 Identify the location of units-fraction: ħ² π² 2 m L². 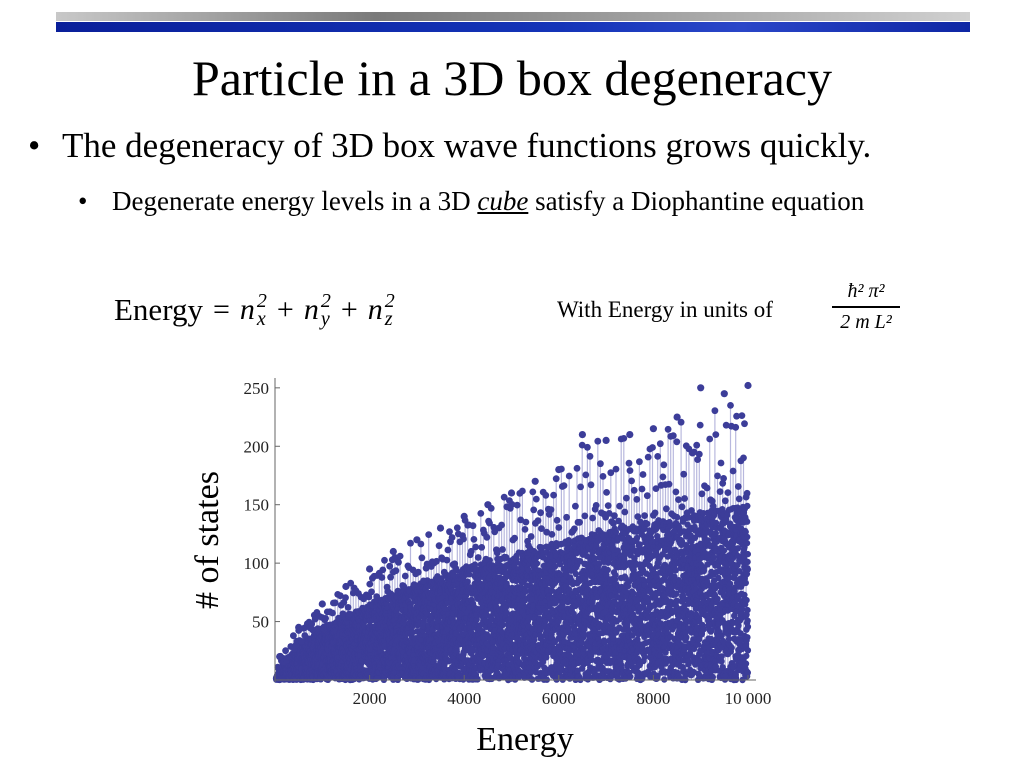
(866, 307).